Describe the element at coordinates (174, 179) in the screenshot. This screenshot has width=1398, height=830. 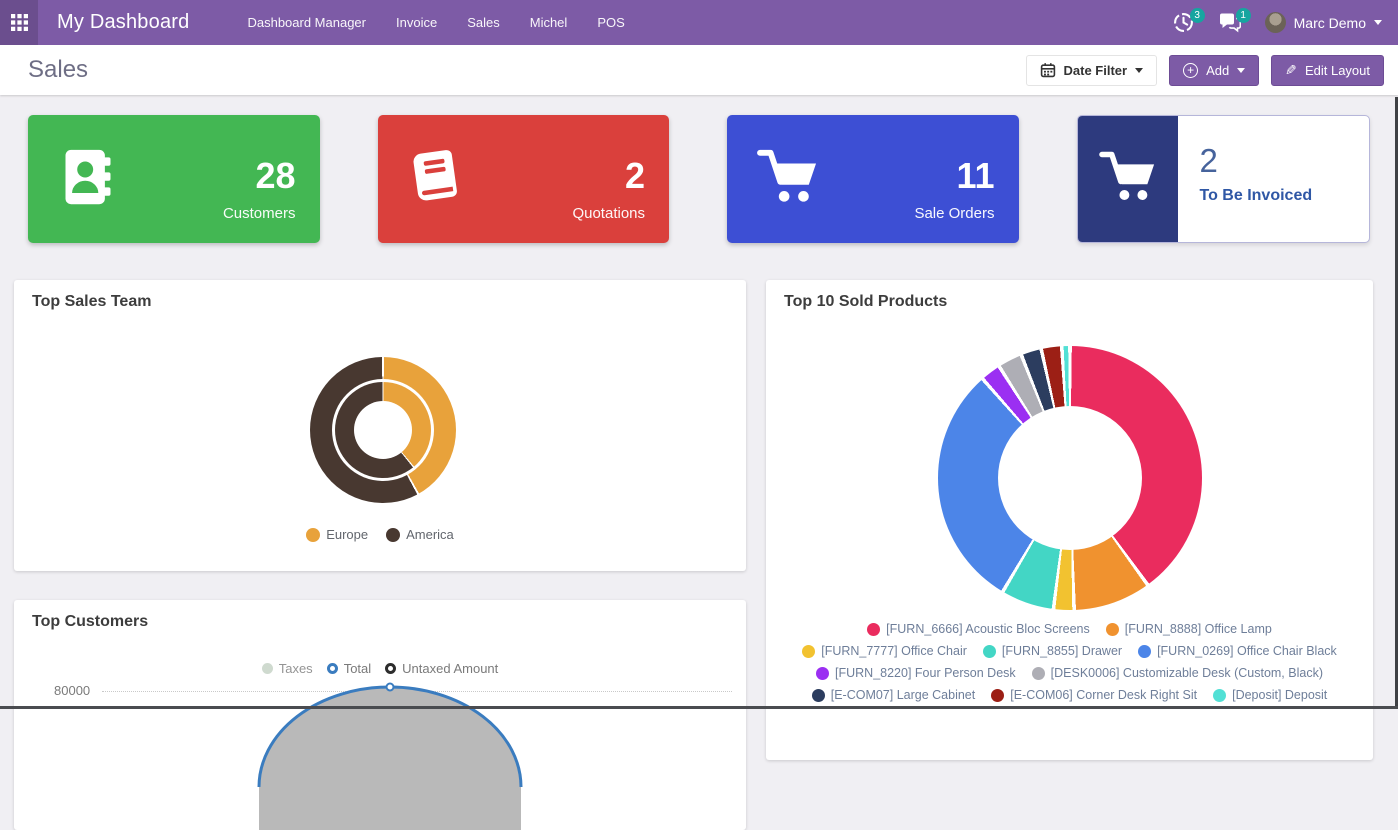
I see `kpi-card-customers: 28 Customers` at that location.